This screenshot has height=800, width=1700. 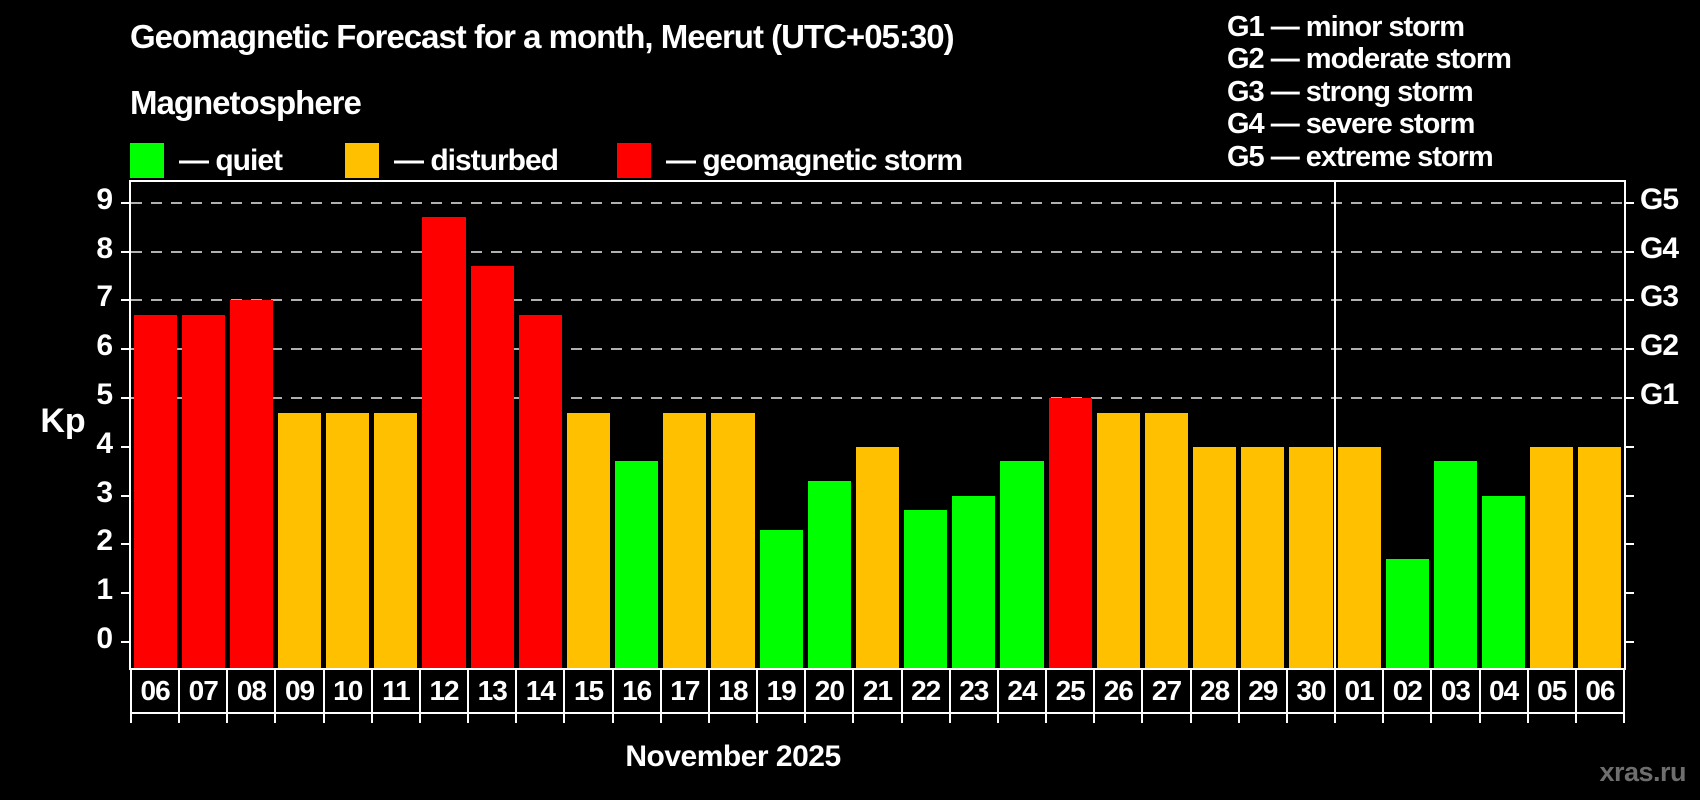 I want to click on day-label-03: 03, so click(x=1455, y=691).